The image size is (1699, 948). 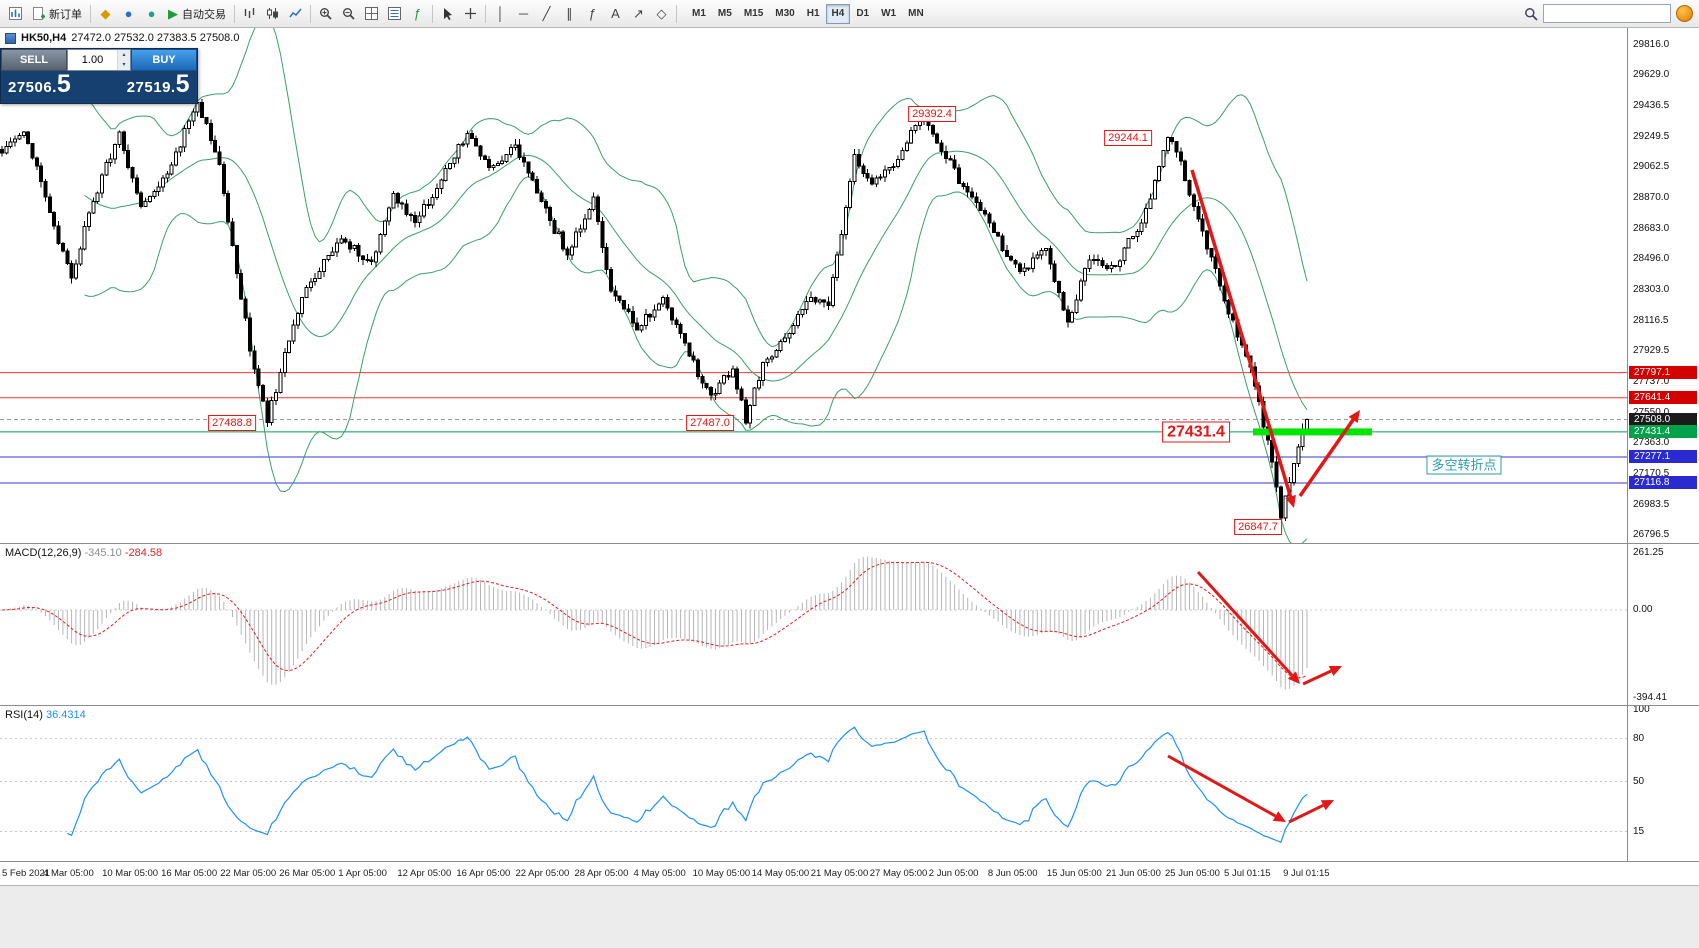 I want to click on one-click-trading-panel: SELL ▴ ▾ BUY 27506.5 27519.5, so click(x=99, y=76).